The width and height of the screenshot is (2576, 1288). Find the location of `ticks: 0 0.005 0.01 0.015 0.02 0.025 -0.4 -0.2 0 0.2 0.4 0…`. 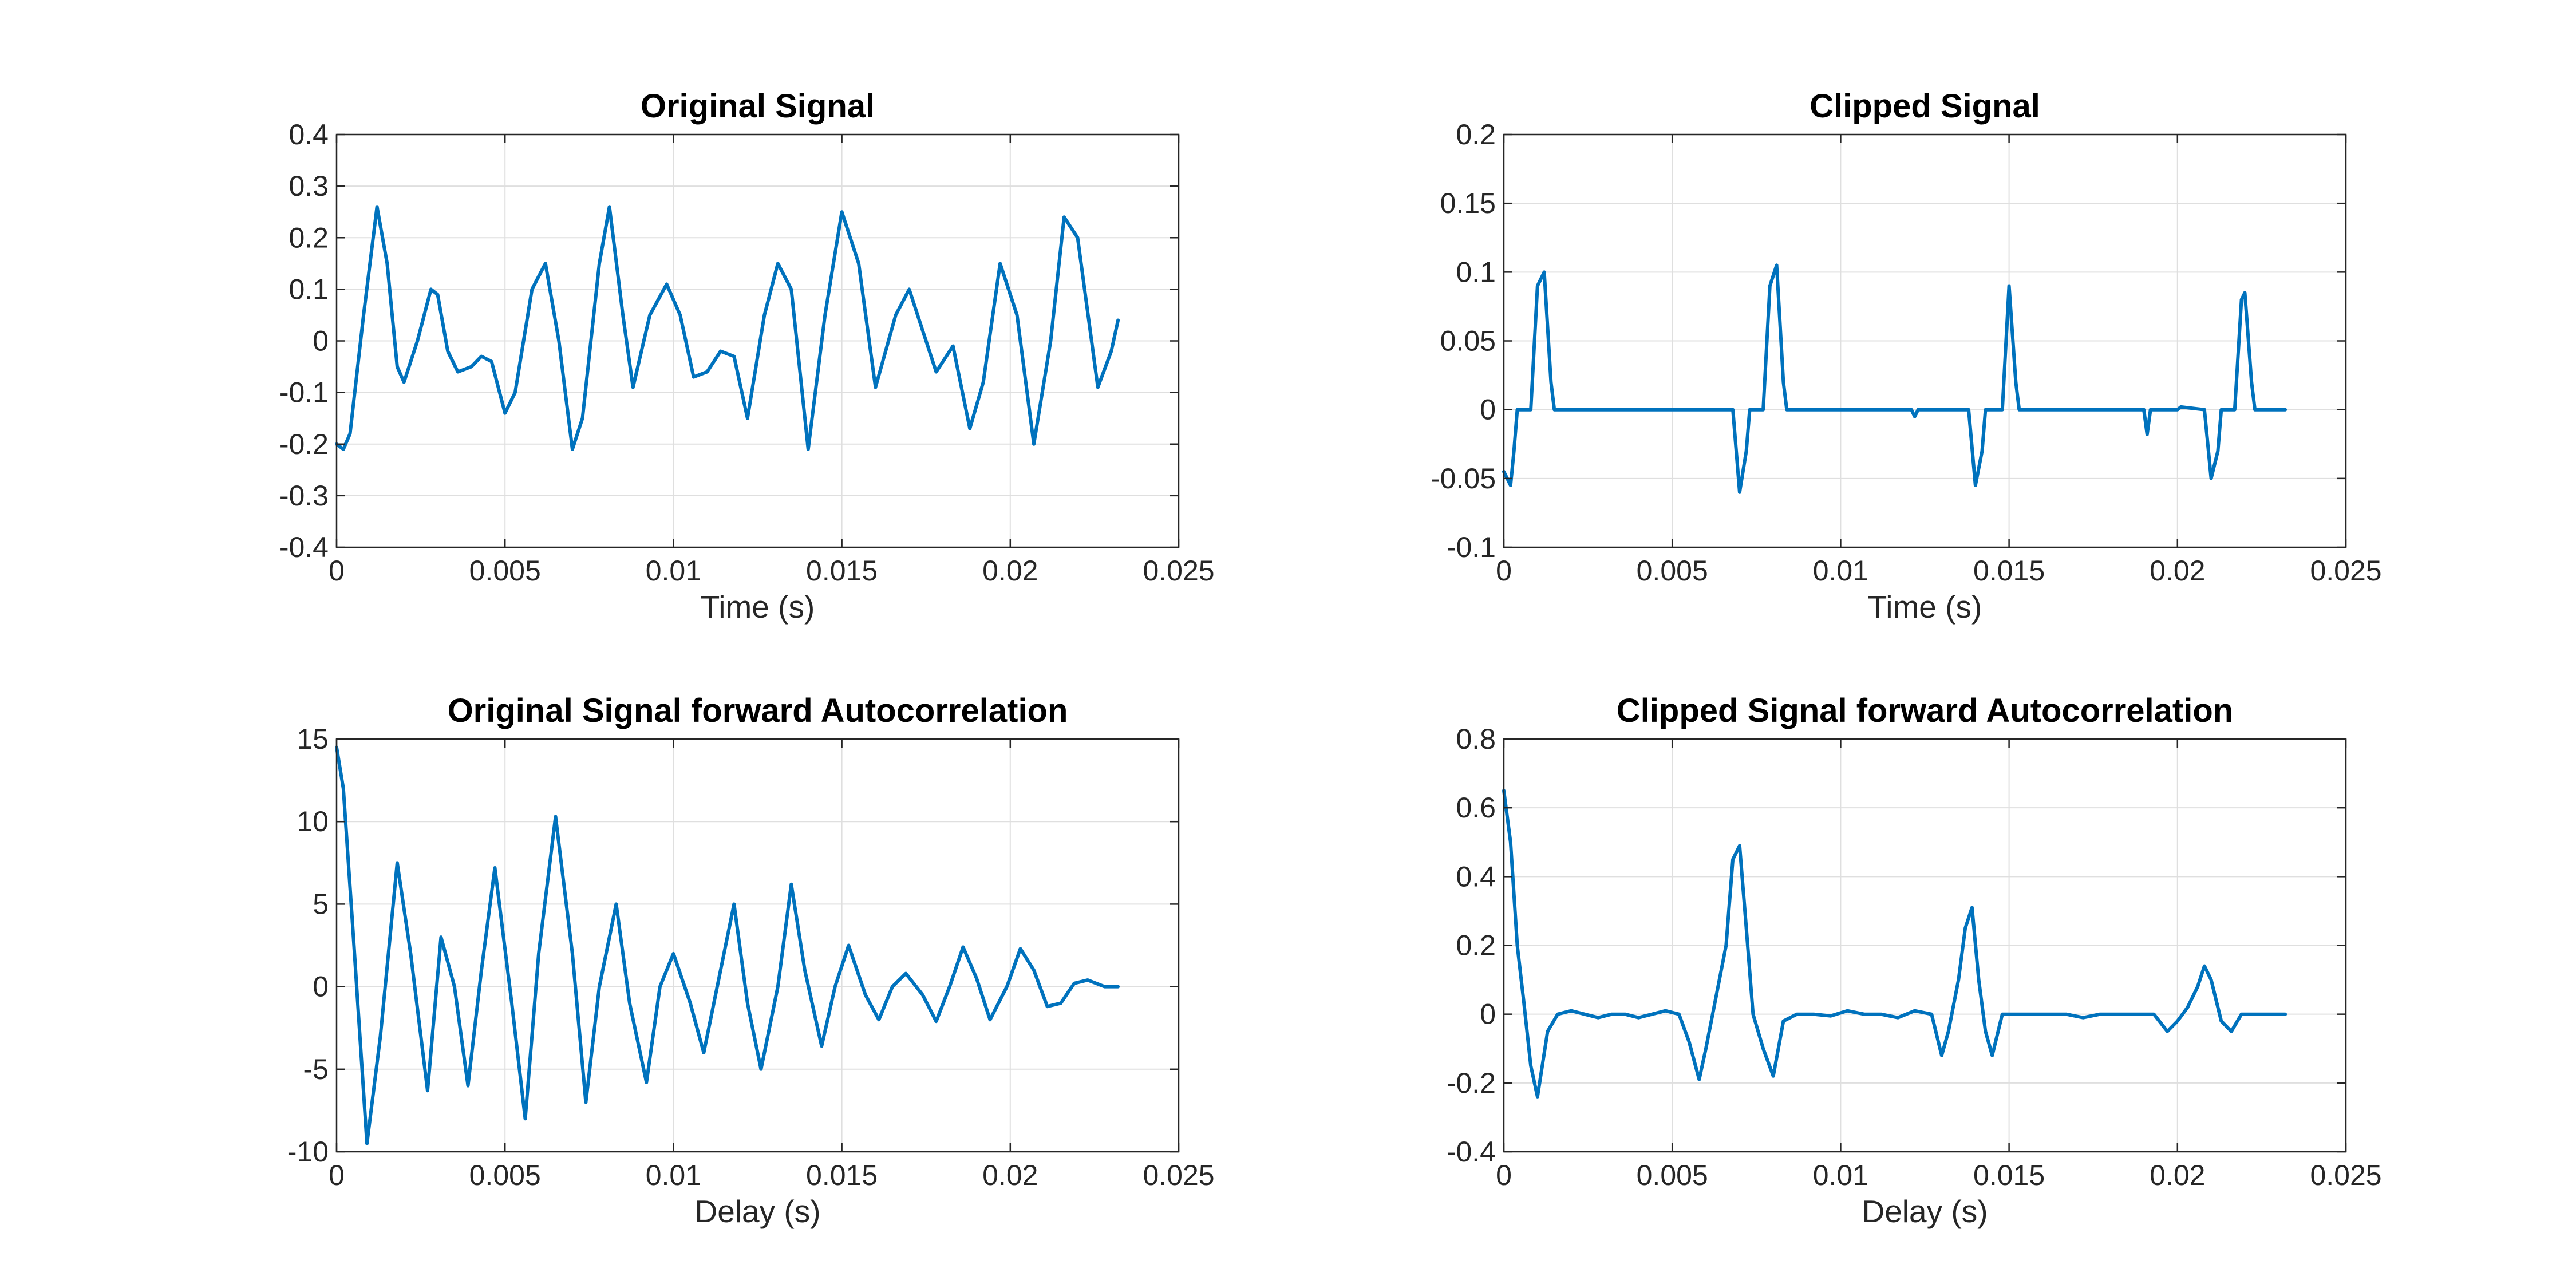

ticks: 0 0.005 0.01 0.015 0.02 0.025 -0.4 -0.2 0 0.2 0.4 0… is located at coordinates (1914, 957).